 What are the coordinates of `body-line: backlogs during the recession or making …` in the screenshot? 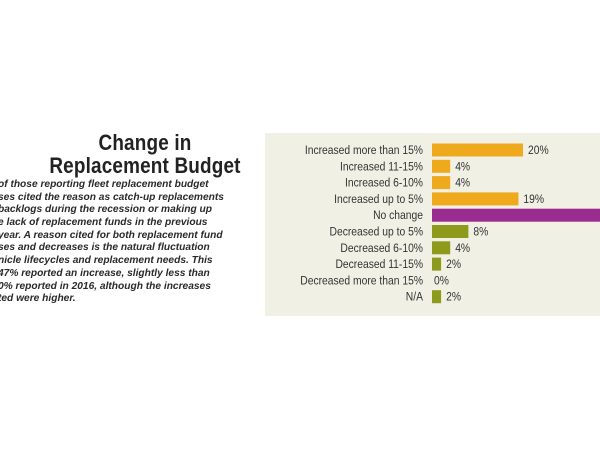 It's located at (106, 210).